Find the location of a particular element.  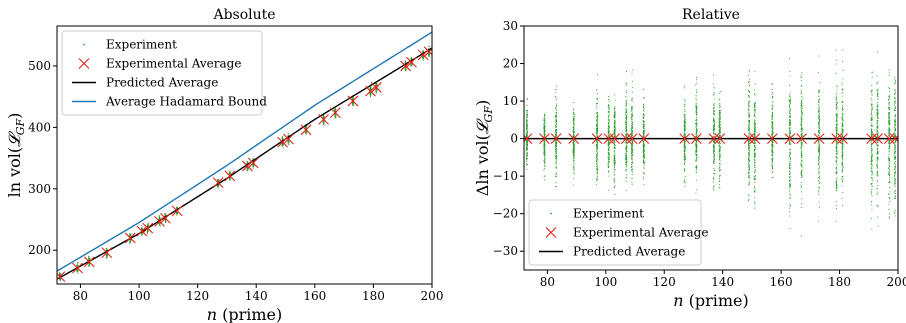

average-marker is located at coordinates (61, 277).